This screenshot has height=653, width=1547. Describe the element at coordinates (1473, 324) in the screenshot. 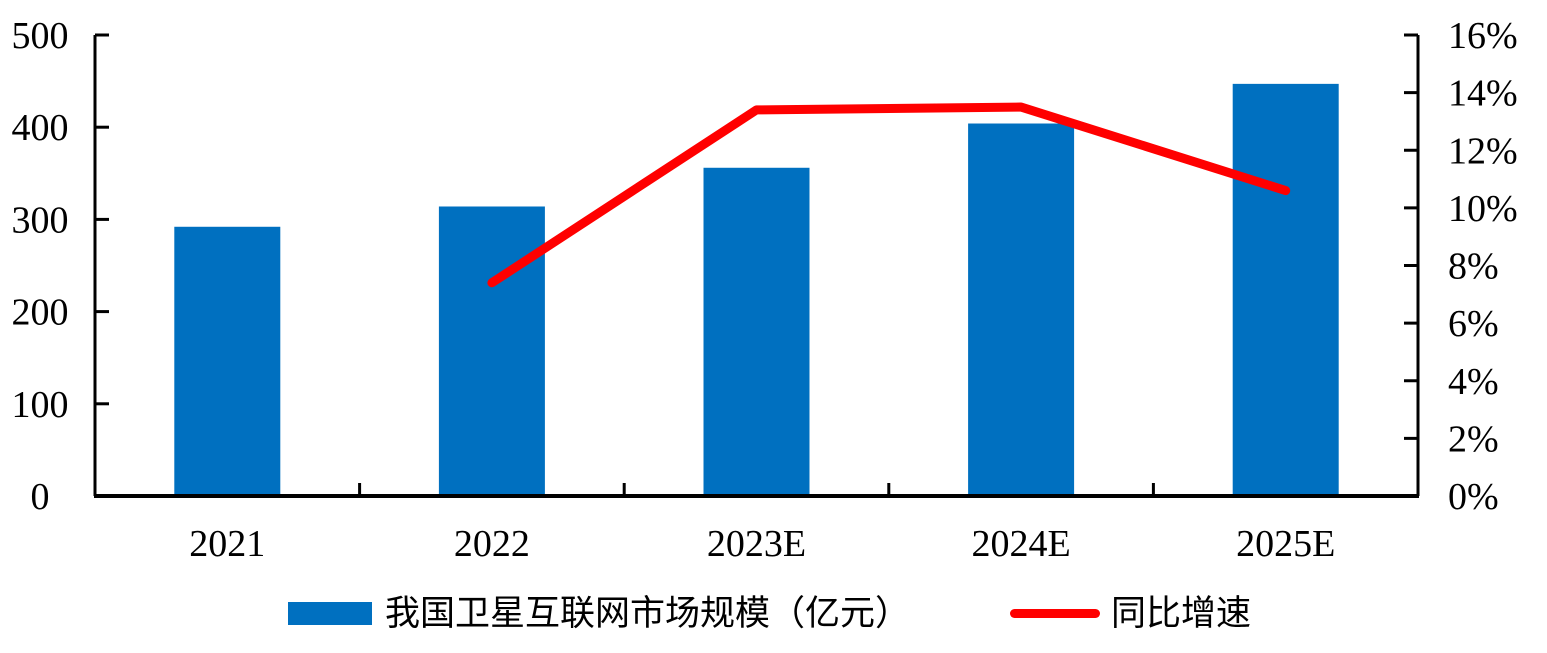

I see `right-axis-tick-label: 6%` at that location.